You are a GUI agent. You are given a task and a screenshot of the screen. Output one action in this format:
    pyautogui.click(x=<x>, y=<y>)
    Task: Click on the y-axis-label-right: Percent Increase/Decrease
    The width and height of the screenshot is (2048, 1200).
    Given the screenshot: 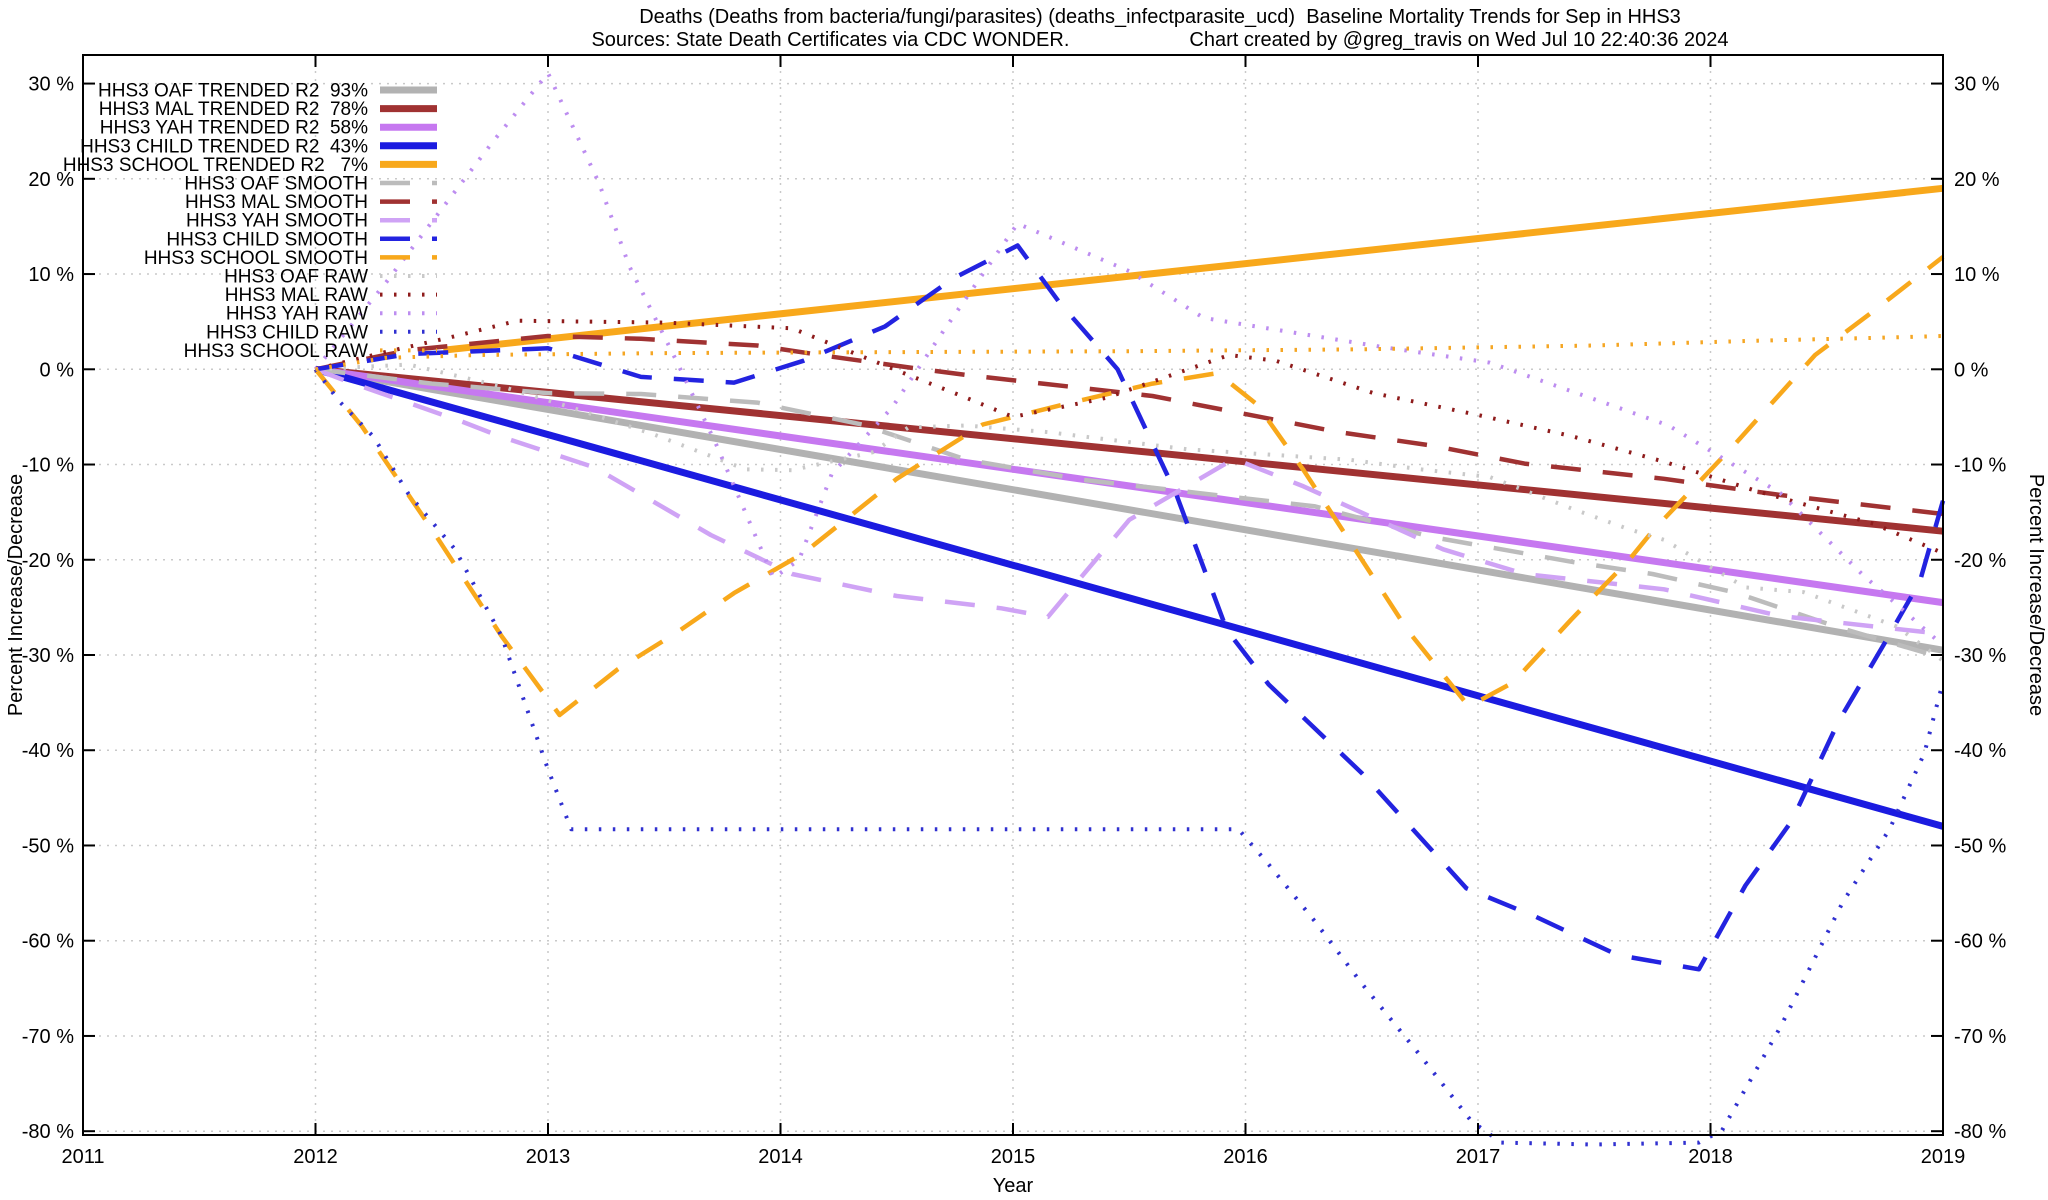 What is the action you would take?
    pyautogui.click(x=2036, y=595)
    